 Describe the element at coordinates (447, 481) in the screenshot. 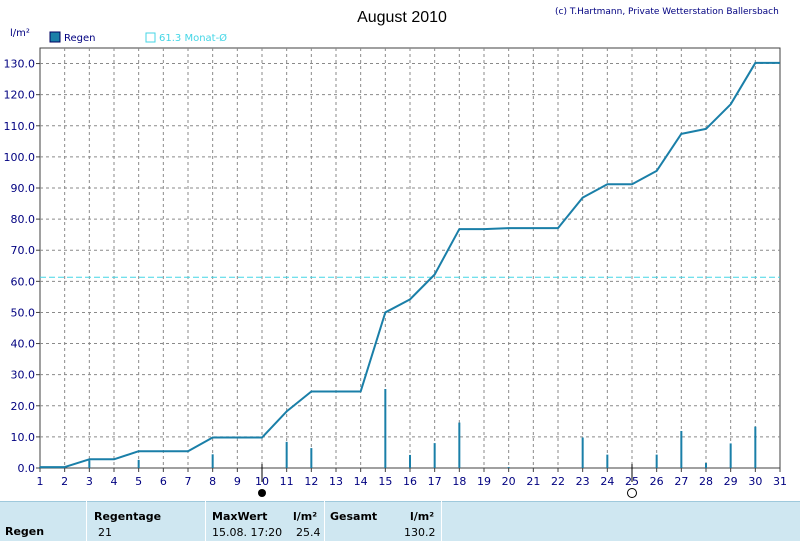

I see `moon-phases` at that location.